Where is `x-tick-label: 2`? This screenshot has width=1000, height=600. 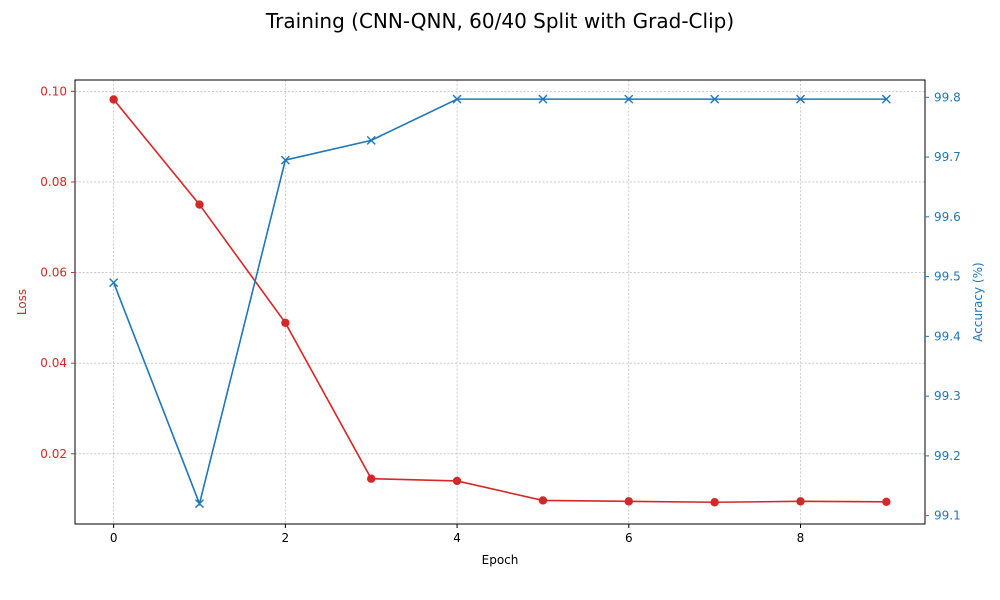
x-tick-label: 2 is located at coordinates (286, 538).